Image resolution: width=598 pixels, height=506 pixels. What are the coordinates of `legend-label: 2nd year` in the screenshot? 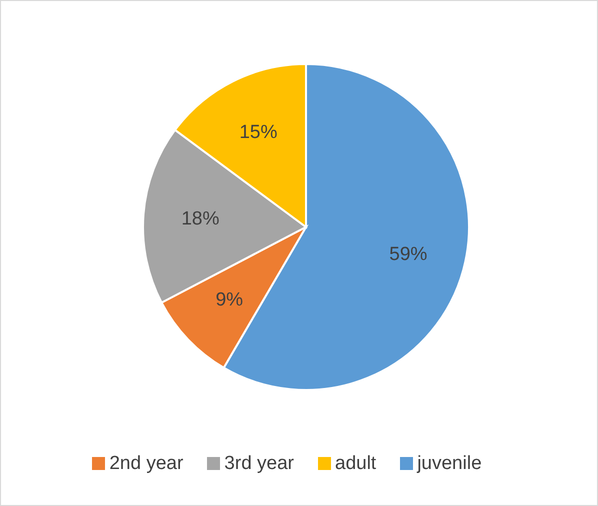 It's located at (146, 463).